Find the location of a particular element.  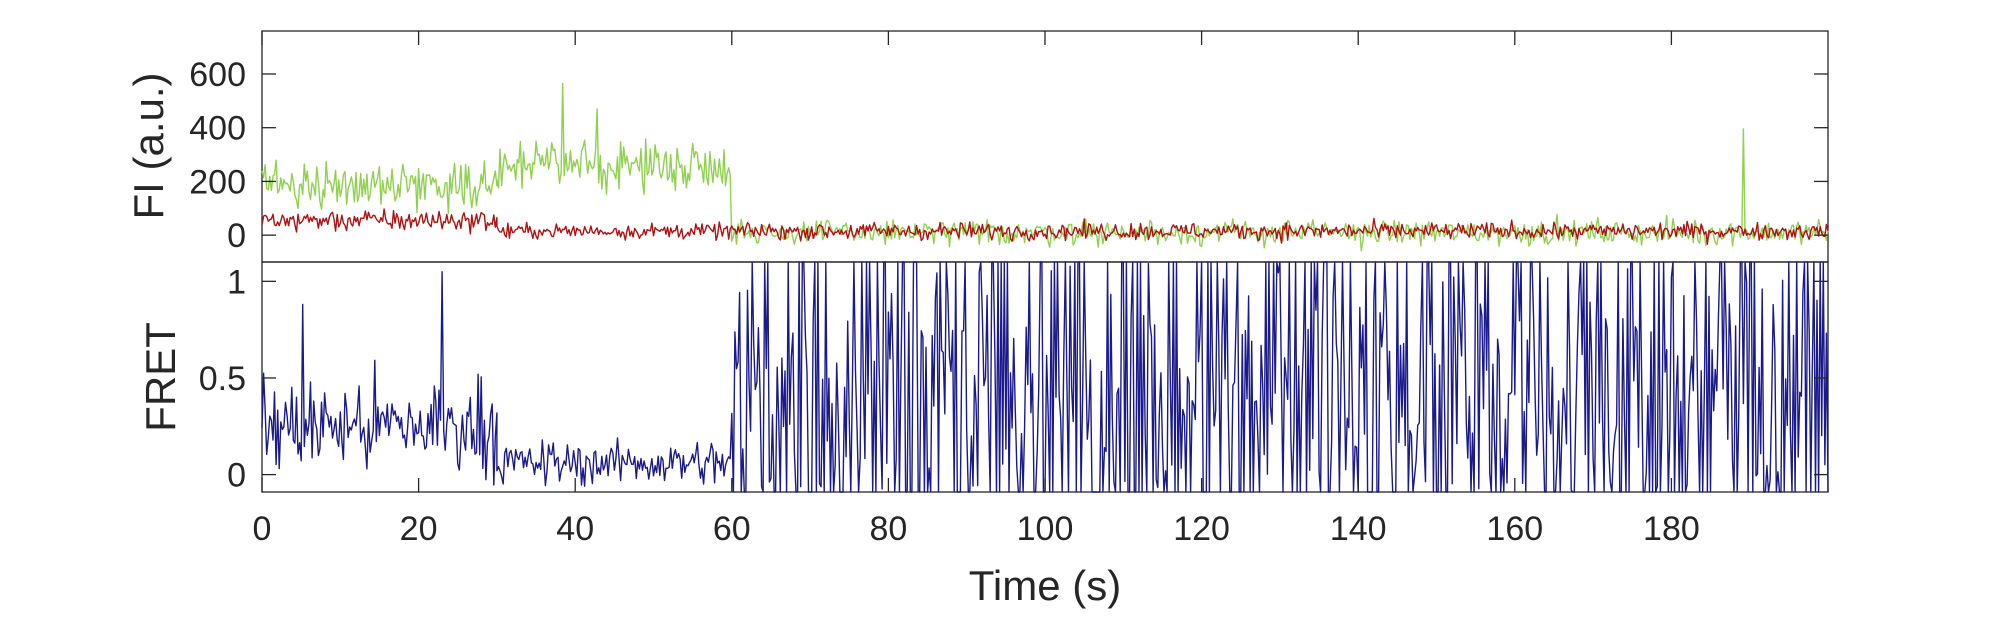

x-tick-label: 40 is located at coordinates (575, 529).